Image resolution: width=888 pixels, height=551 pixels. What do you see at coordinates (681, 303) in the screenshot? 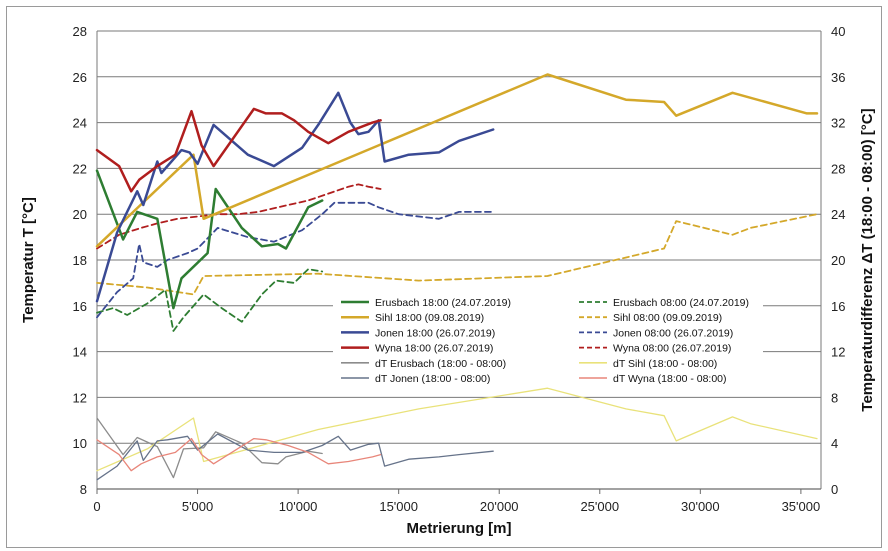
I see `legend-label: Erusbach 08:00 (24.07.2019)` at bounding box center [681, 303].